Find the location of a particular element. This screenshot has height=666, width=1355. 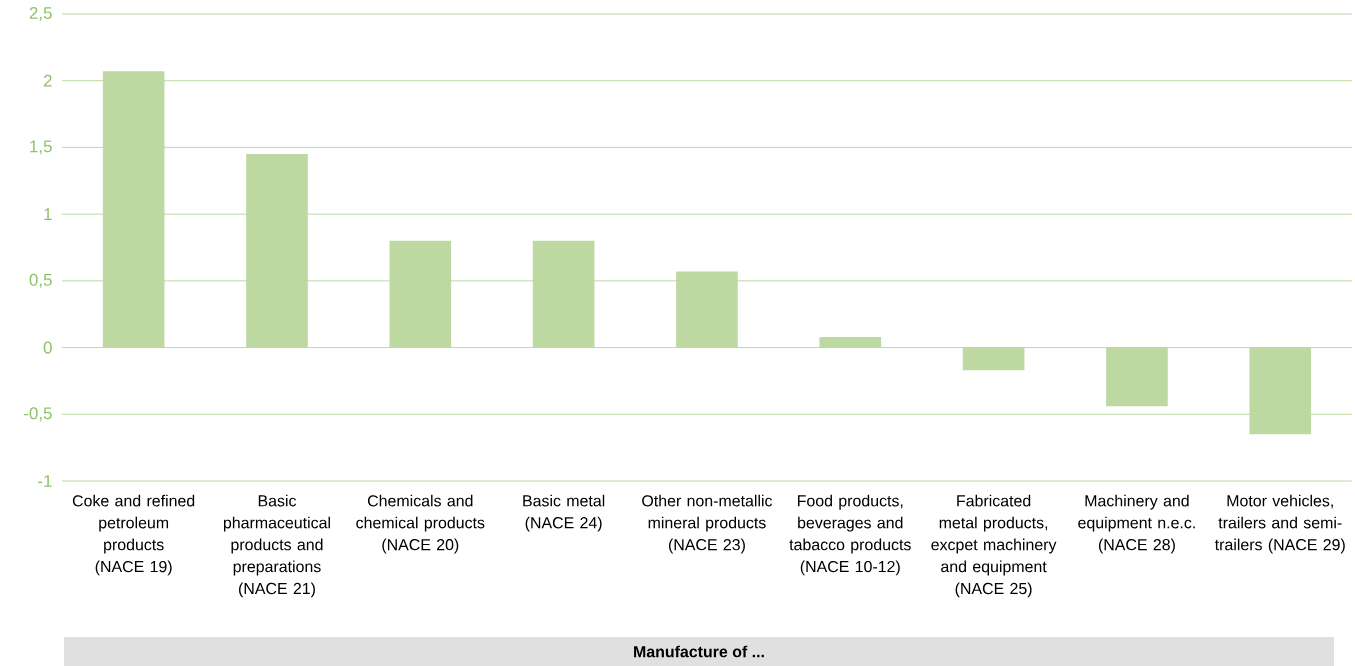

x-tick-label: Other non-metallic mineral products (NACE 23) is located at coordinates (707, 524).